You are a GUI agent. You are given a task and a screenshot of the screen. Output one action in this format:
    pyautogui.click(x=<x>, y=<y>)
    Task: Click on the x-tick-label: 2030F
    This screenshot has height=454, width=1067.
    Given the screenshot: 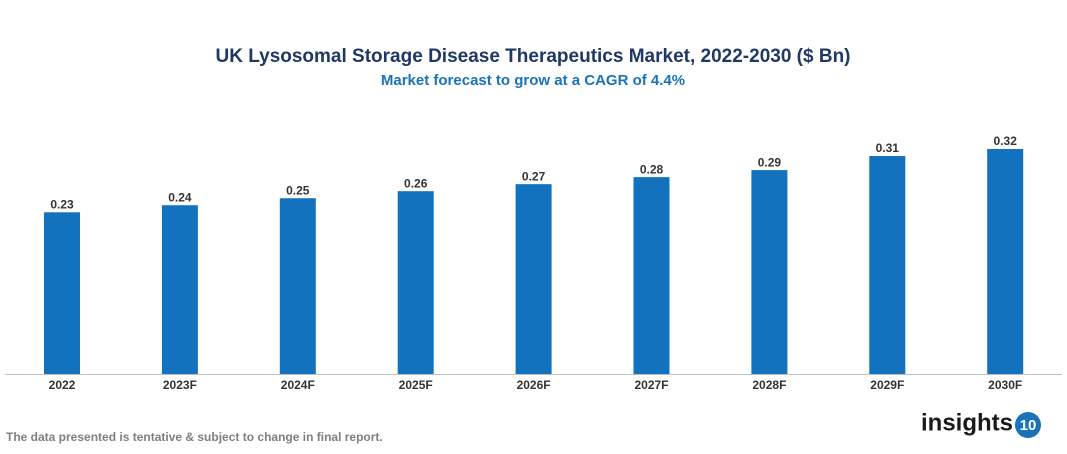 What is the action you would take?
    pyautogui.click(x=1005, y=385)
    